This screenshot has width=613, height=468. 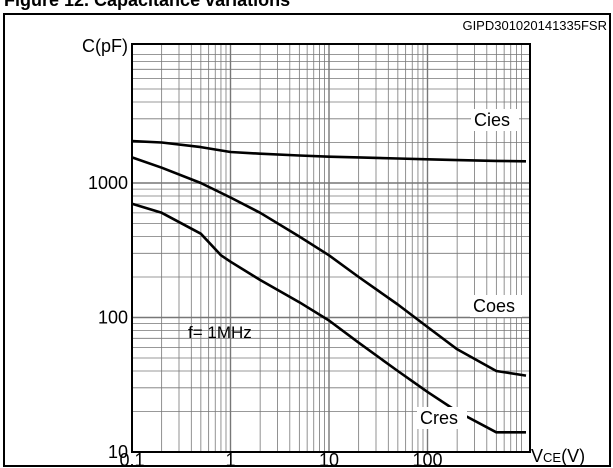 I want to click on x-tick-label: 10, so click(x=329, y=459).